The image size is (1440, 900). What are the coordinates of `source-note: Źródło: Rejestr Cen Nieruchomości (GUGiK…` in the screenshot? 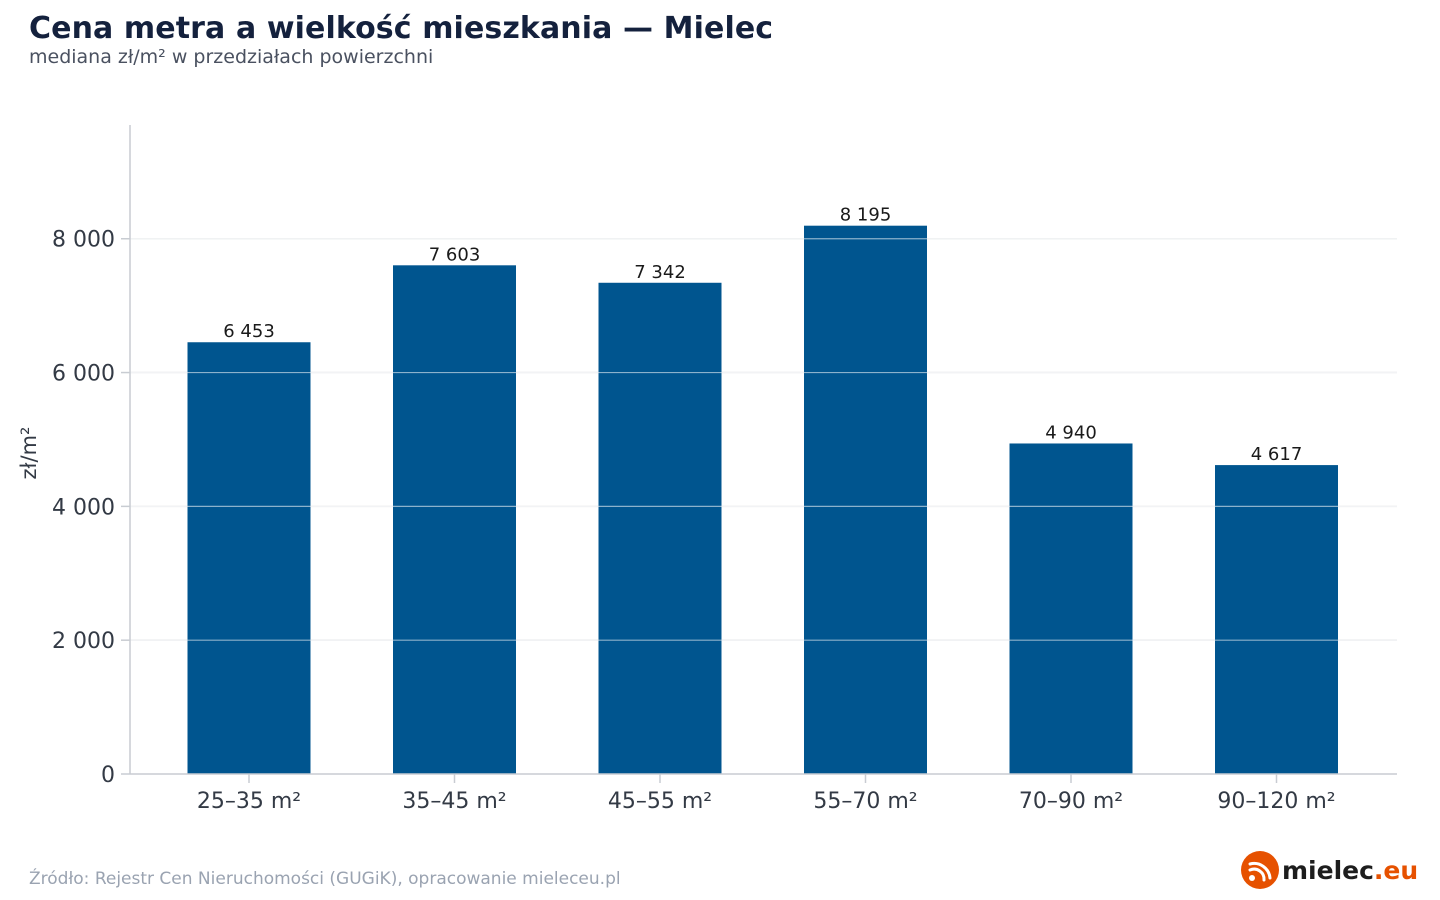 It's located at (325, 879).